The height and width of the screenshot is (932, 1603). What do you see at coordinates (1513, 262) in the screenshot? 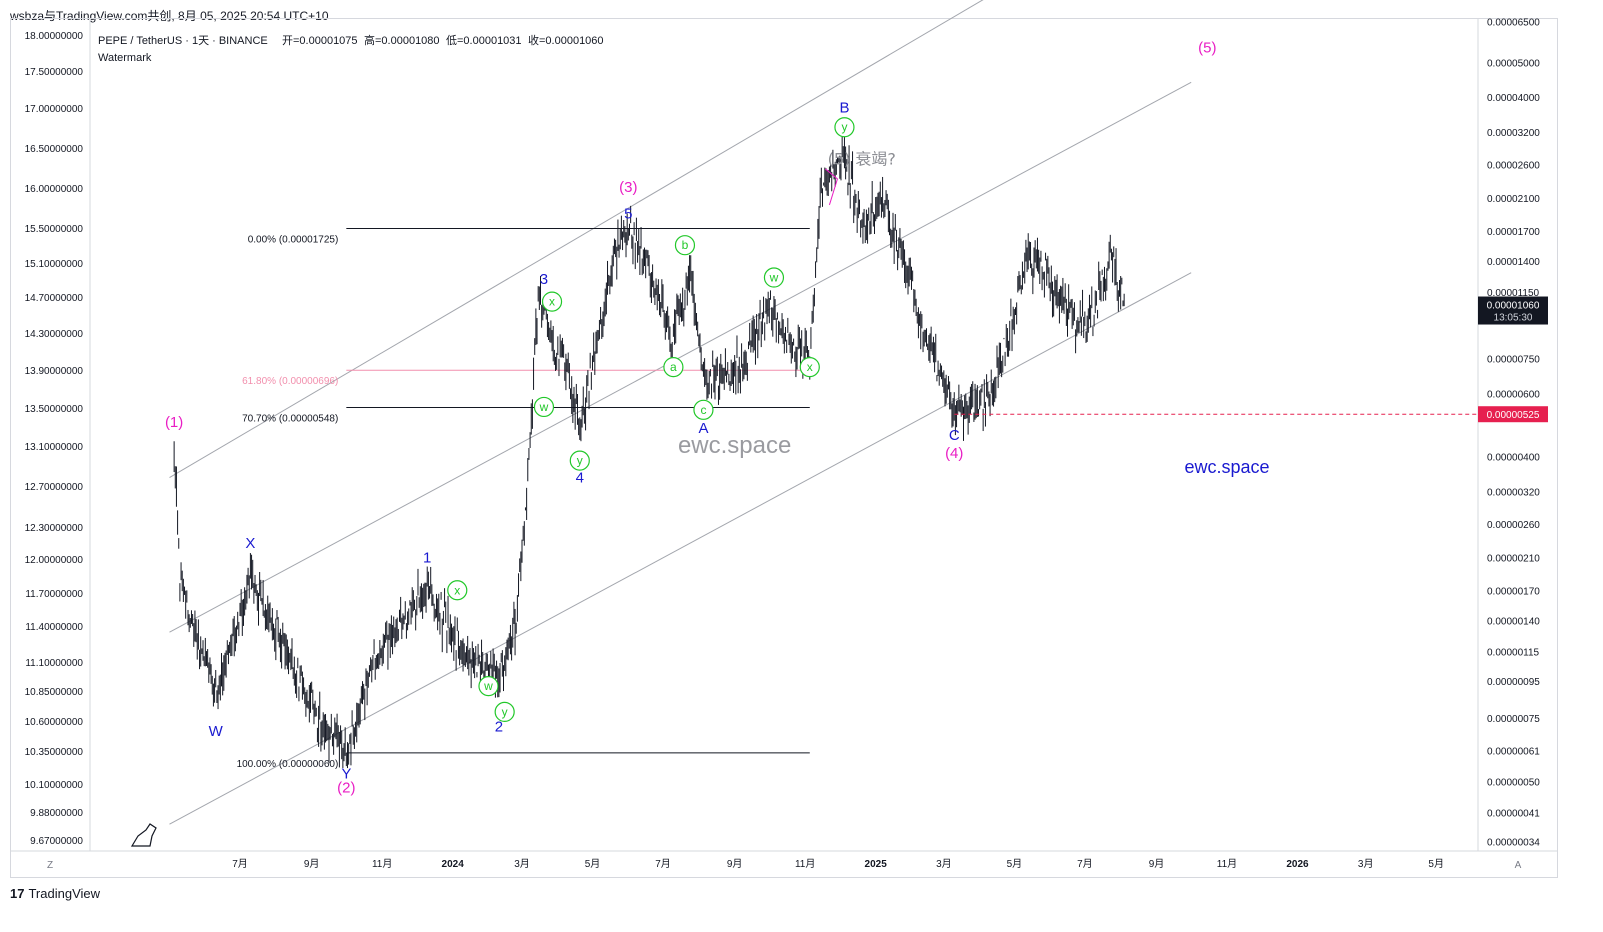
I see `right-axis-tick: 0.00001400` at bounding box center [1513, 262].